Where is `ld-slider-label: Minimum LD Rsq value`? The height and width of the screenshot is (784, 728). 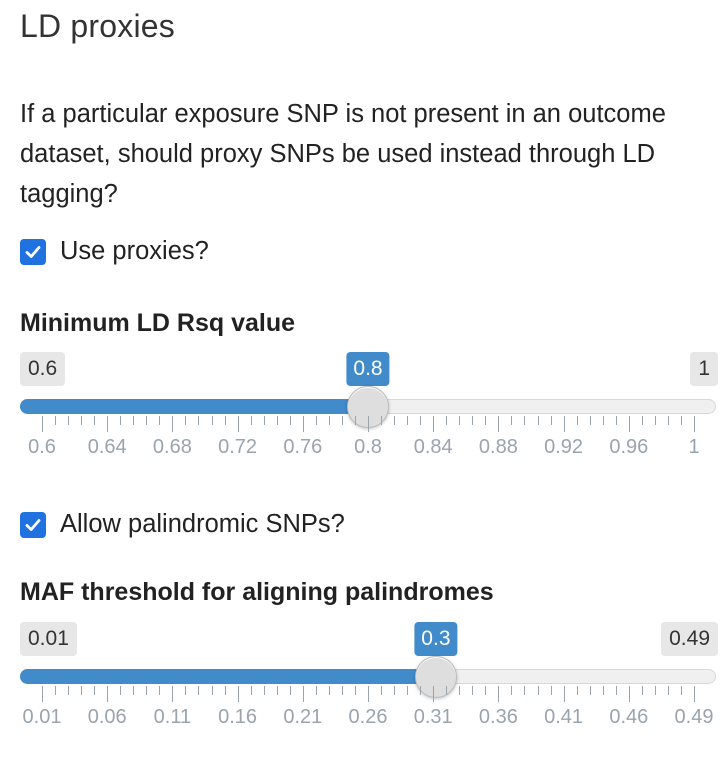
ld-slider-label: Minimum LD Rsq value is located at coordinates (158, 323).